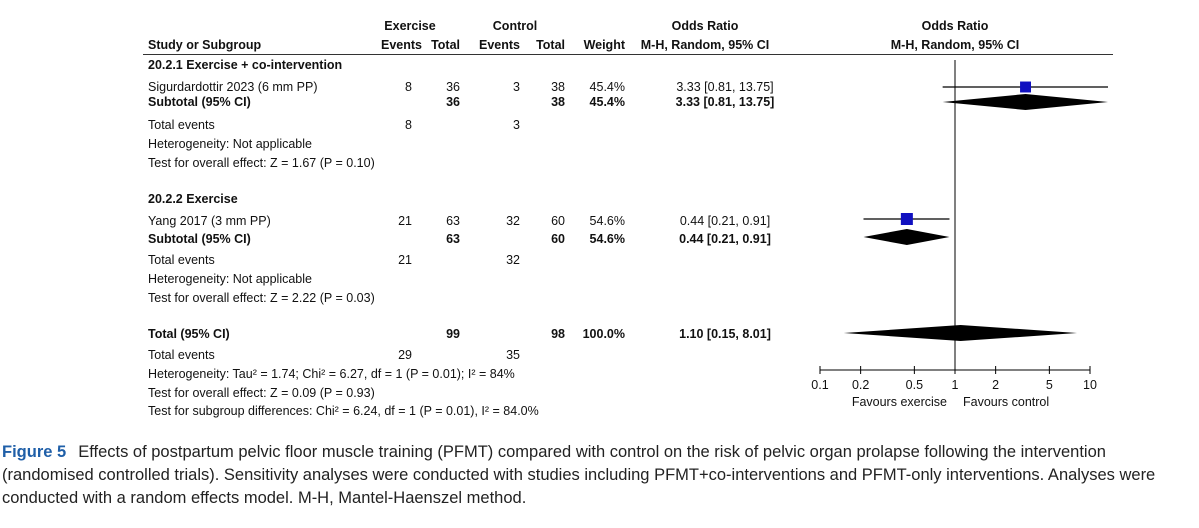 Image resolution: width=1199 pixels, height=528 pixels. I want to click on group-title: 20.2.1 Exercise + co-intervention, so click(245, 65).